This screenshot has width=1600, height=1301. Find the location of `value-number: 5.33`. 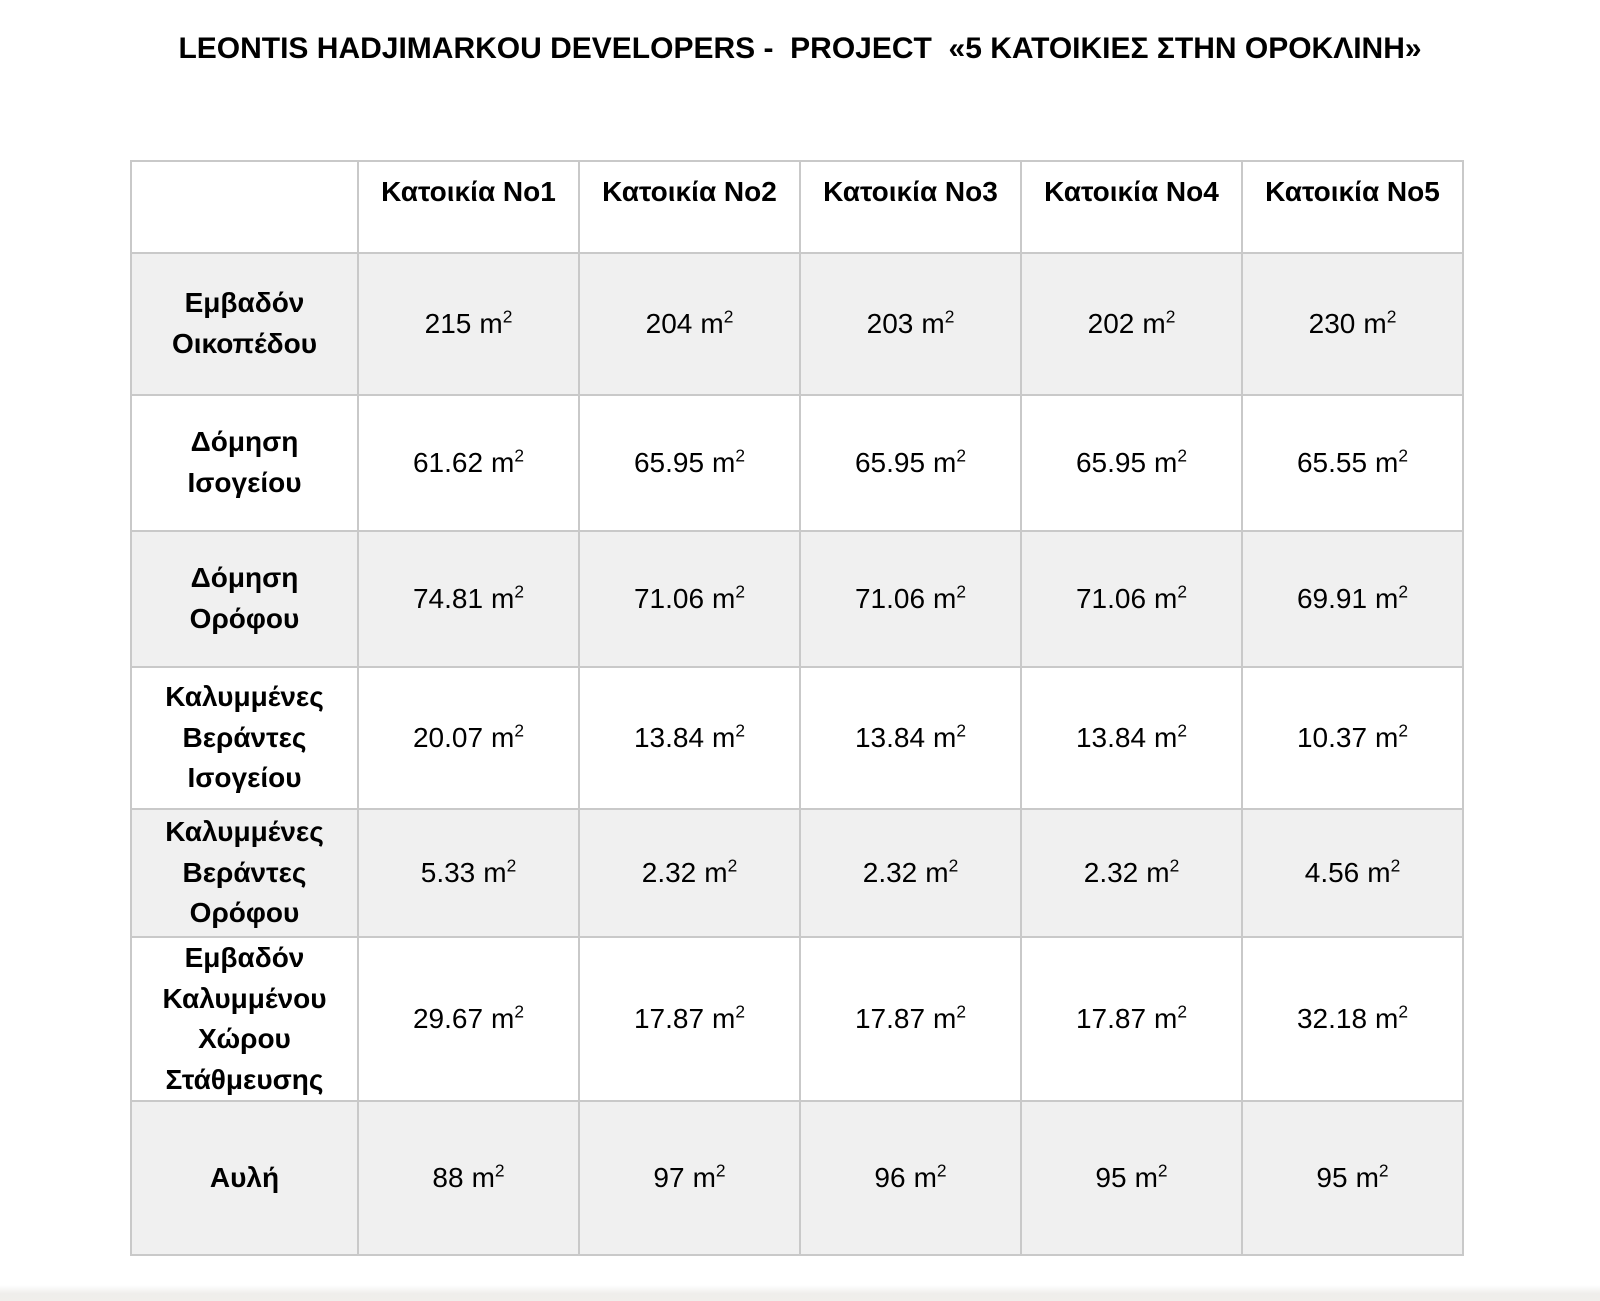

value-number: 5.33 is located at coordinates (448, 872).